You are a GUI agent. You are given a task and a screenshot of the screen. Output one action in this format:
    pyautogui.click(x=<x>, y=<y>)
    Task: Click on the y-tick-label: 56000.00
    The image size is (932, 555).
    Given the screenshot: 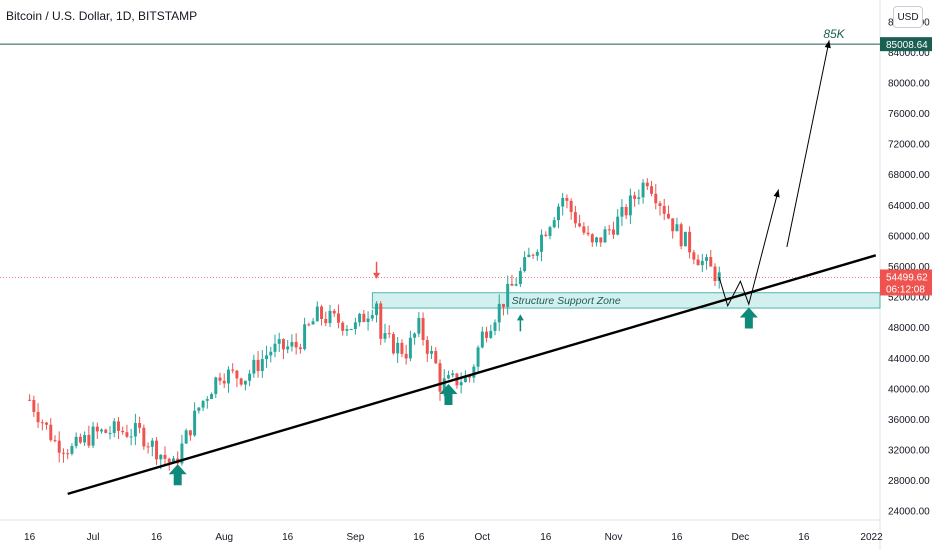 What is the action you would take?
    pyautogui.click(x=909, y=267)
    